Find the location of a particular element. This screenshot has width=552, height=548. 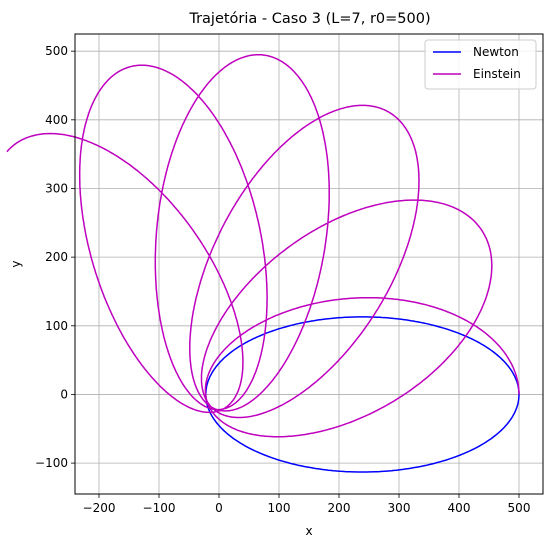

x-tick-label: 500 is located at coordinates (519, 508).